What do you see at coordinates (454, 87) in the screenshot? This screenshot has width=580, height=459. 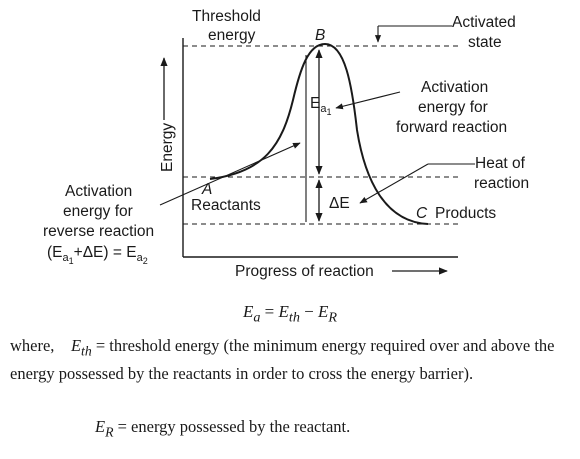 I see `forward-label-line1: Activation` at bounding box center [454, 87].